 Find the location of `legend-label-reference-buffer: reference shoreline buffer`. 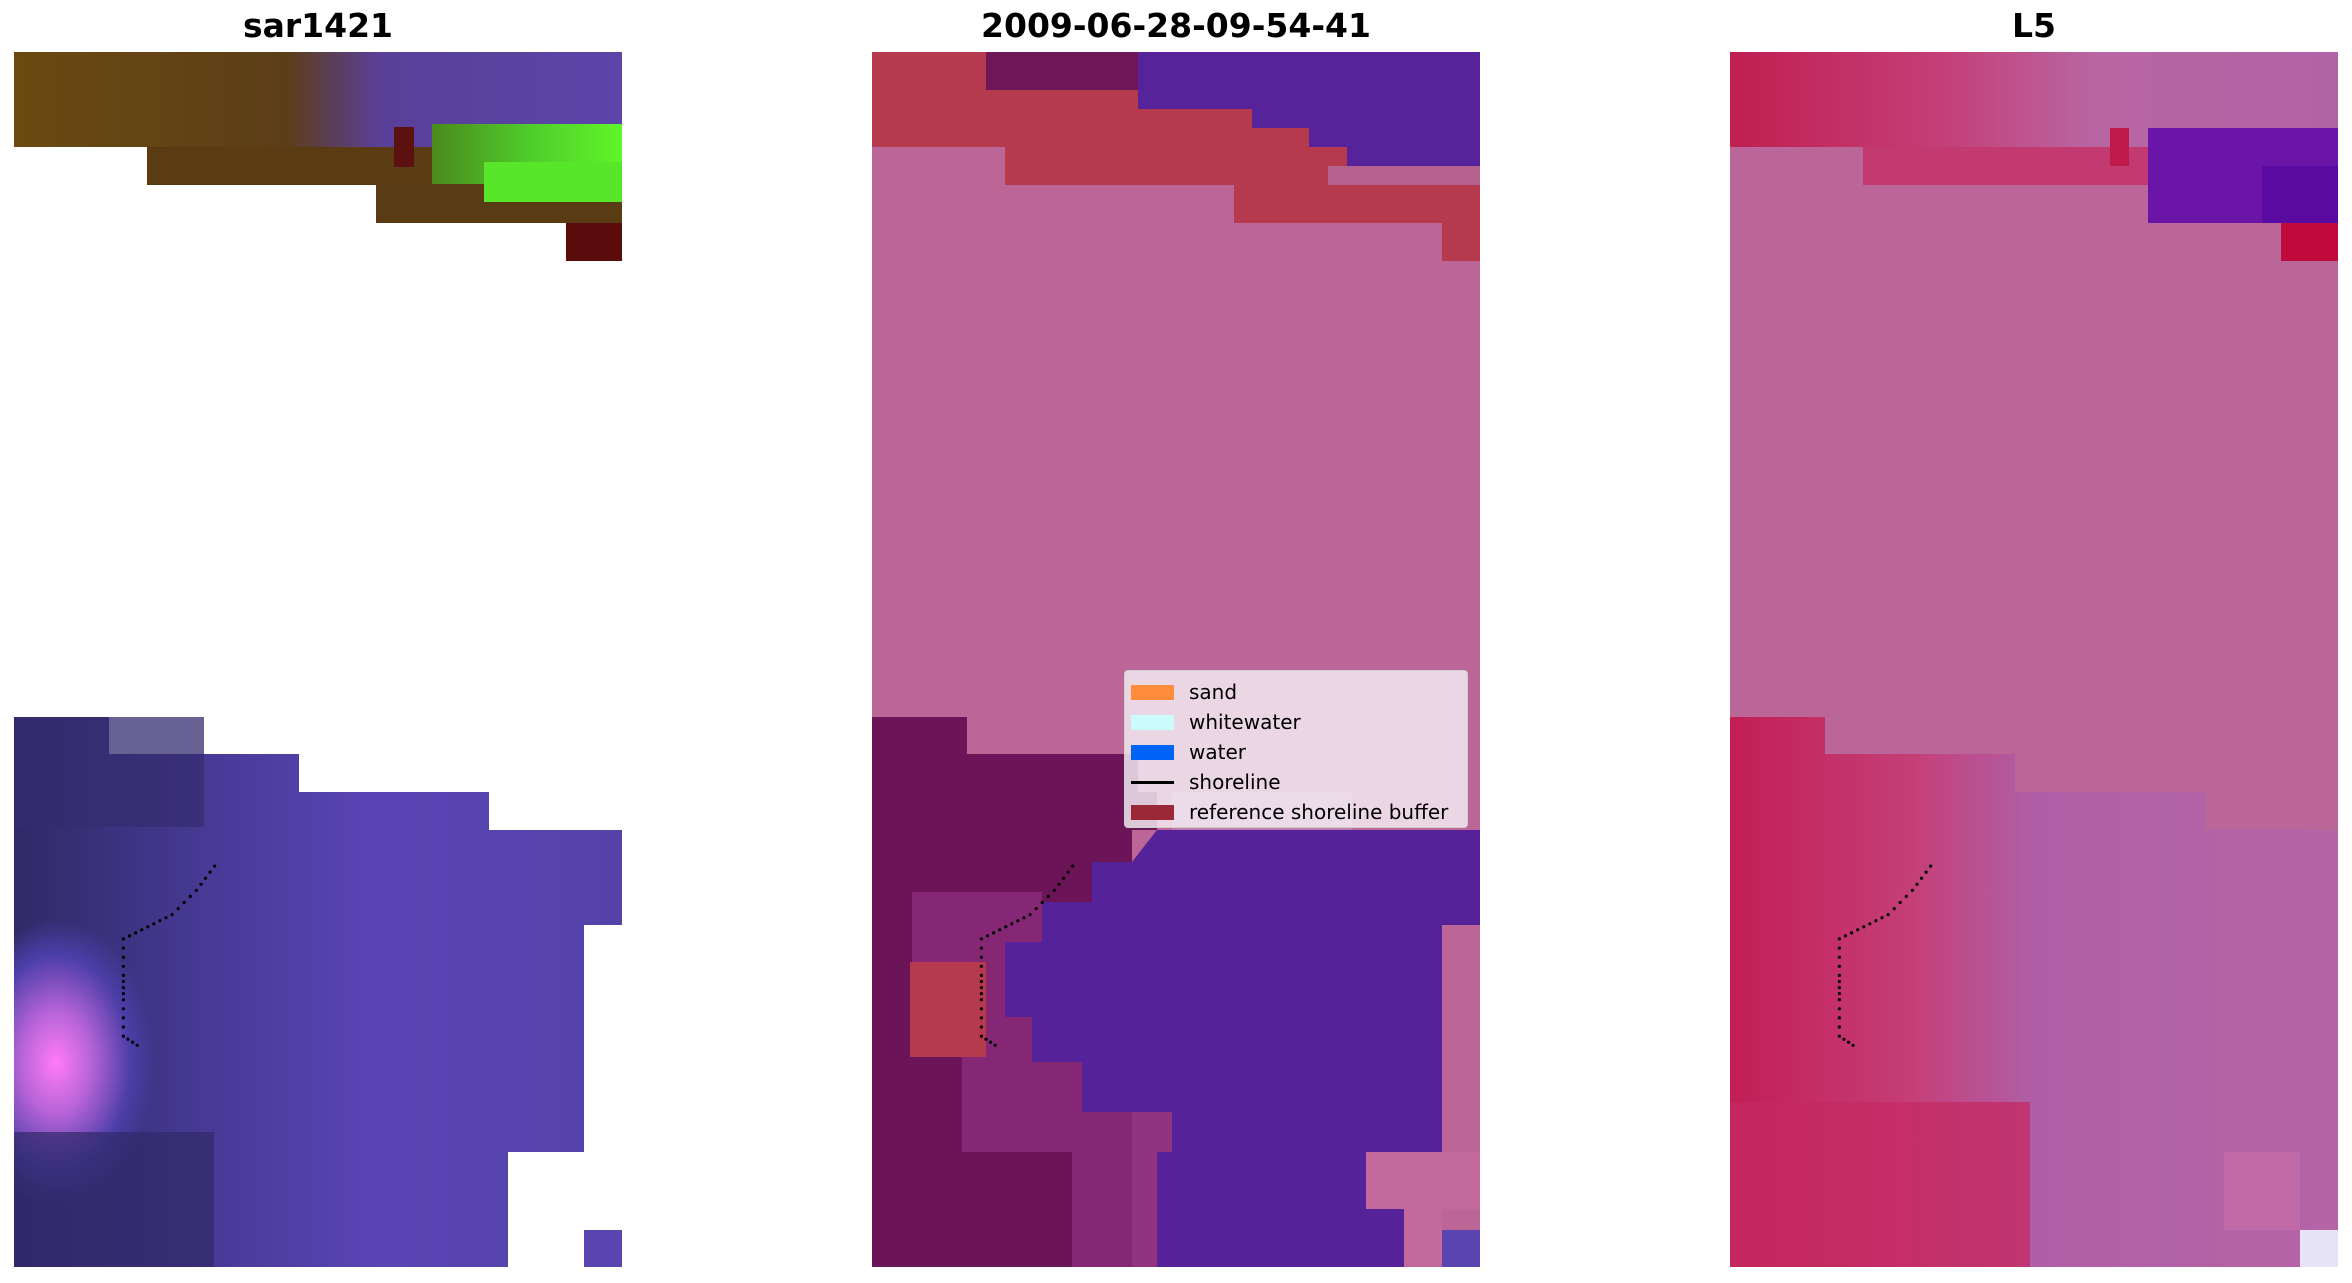

legend-label-reference-buffer: reference shoreline buffer is located at coordinates (1319, 812).